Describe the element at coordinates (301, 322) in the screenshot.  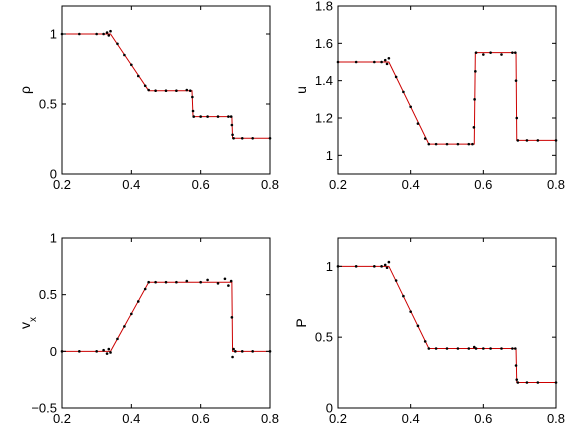
I see `y-axis-label: P` at that location.